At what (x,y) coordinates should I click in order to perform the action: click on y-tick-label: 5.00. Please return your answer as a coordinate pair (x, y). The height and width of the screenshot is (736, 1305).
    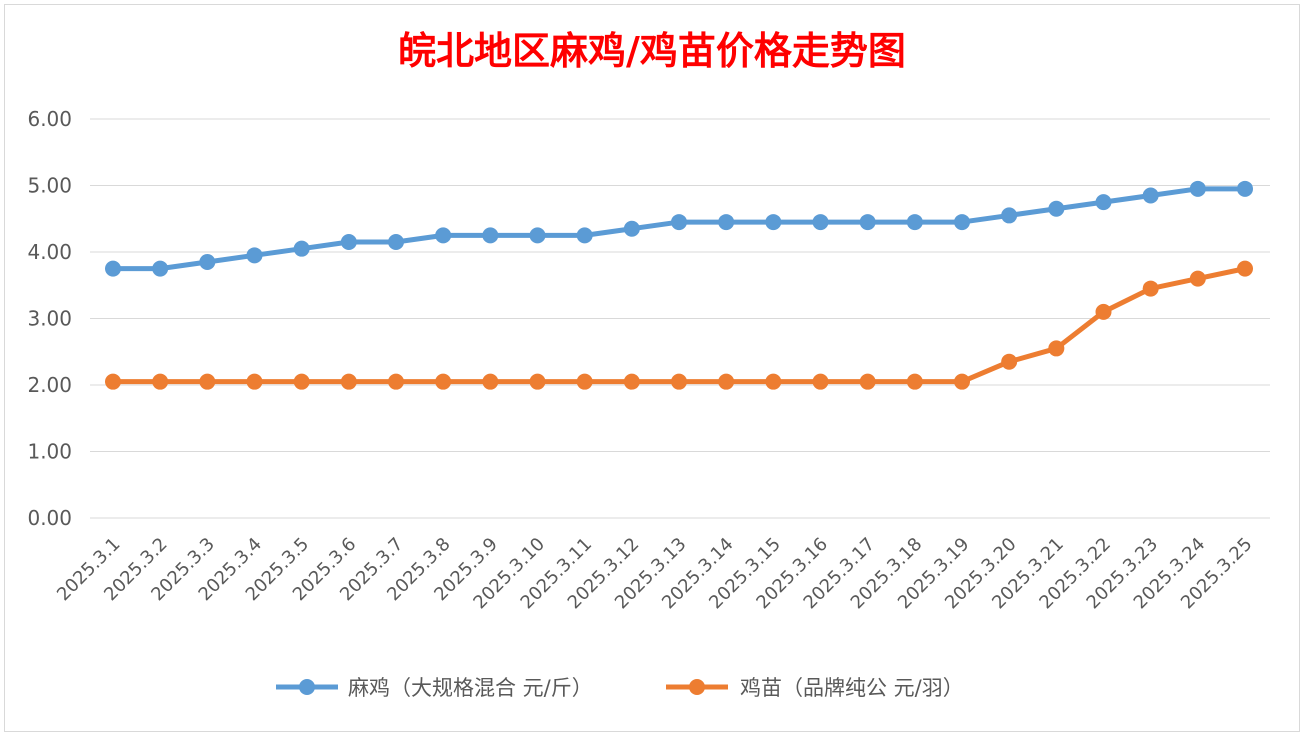
    Looking at the image, I should click on (49, 186).